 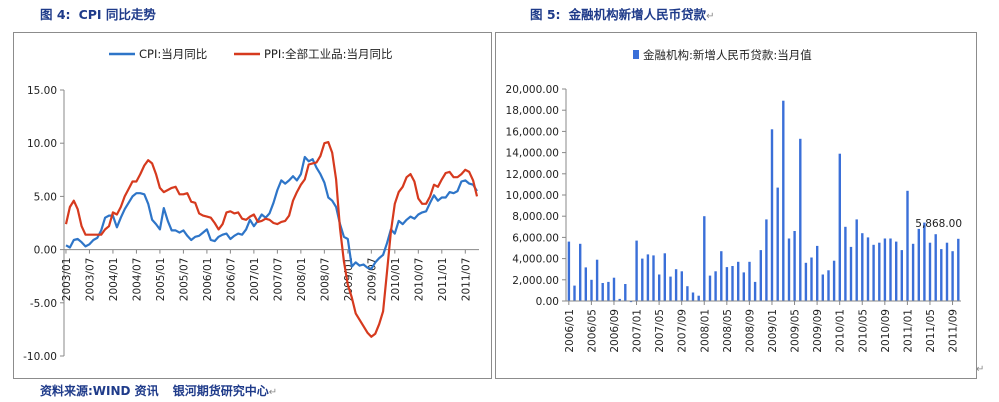 What do you see at coordinates (67, 280) in the screenshot?
I see `x-tick-label: 2003/01` at bounding box center [67, 280].